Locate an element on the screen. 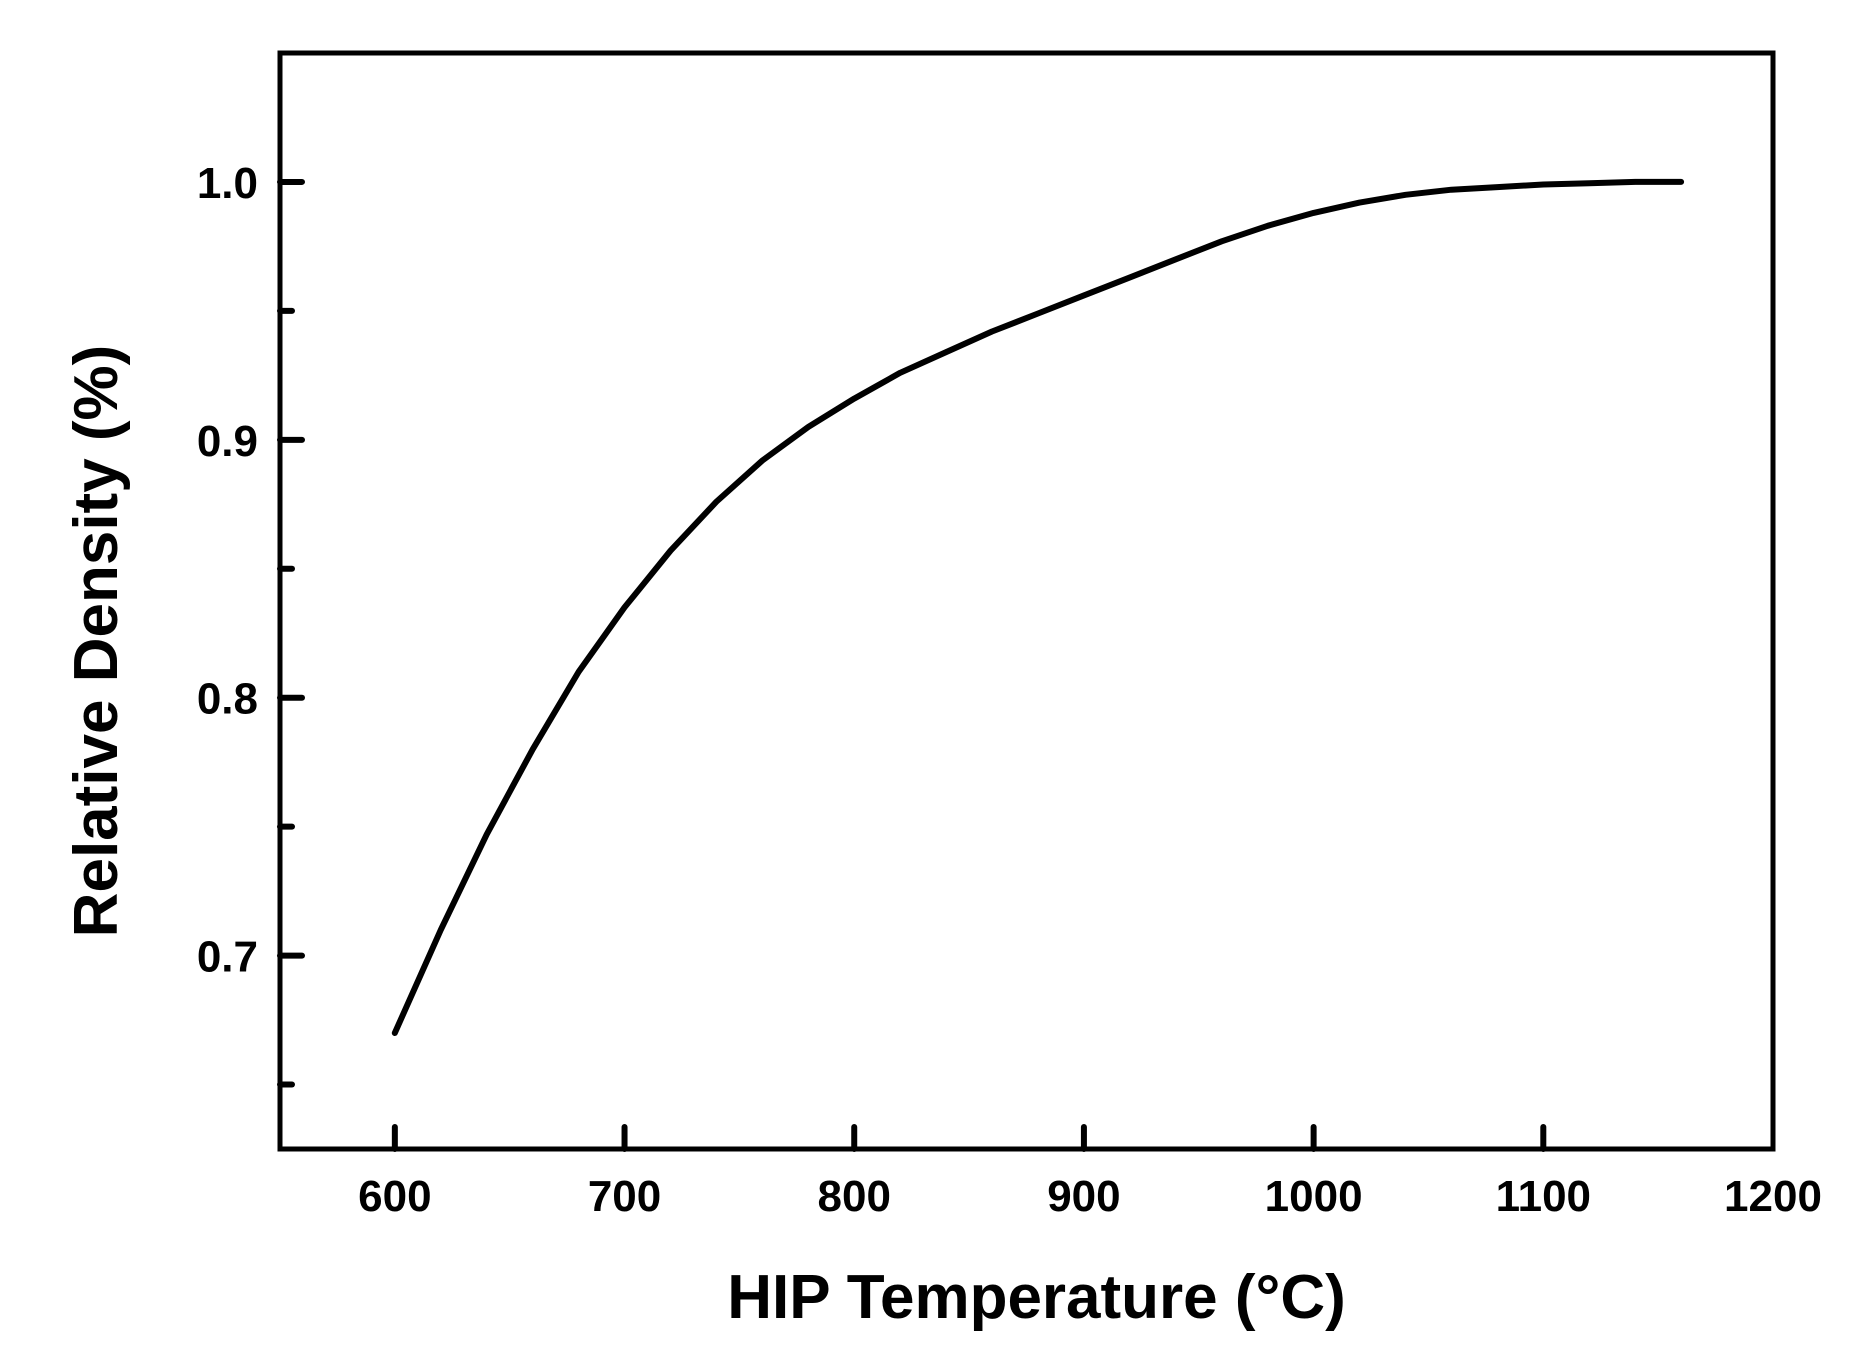 Image resolution: width=1853 pixels, height=1358 pixels. y-tick-label: 1.0 is located at coordinates (227, 183).